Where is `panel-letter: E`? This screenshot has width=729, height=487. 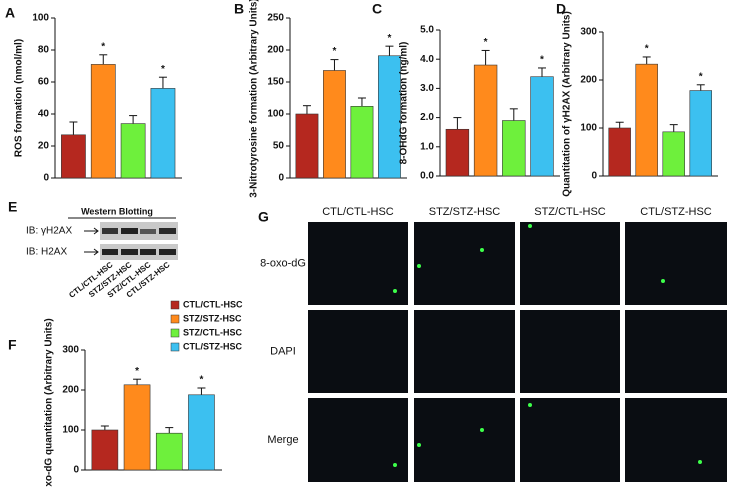
panel-letter: E is located at coordinates (12, 207).